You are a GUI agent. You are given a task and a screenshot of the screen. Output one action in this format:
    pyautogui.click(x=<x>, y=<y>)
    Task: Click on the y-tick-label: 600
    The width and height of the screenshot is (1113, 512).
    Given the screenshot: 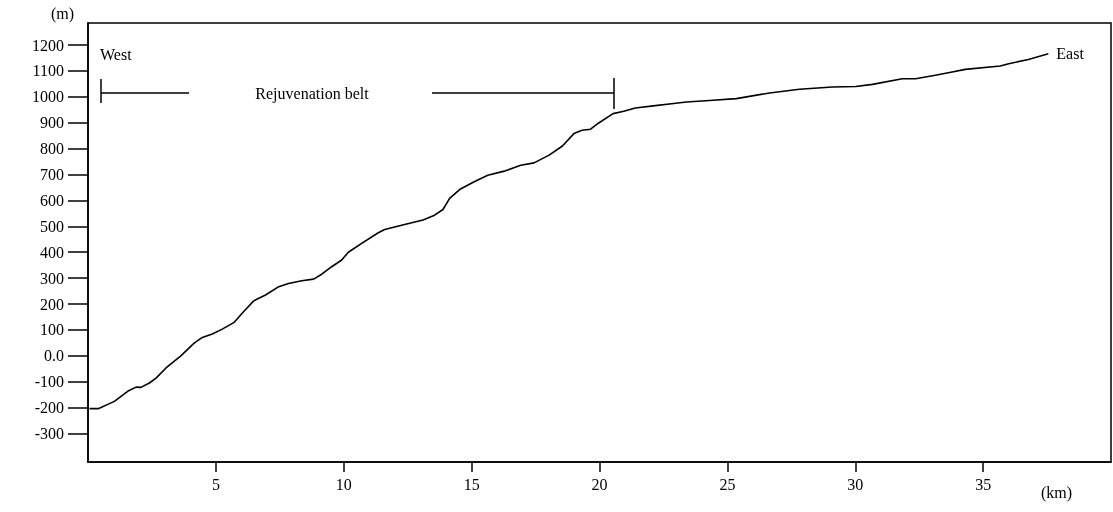 What is the action you would take?
    pyautogui.click(x=52, y=200)
    